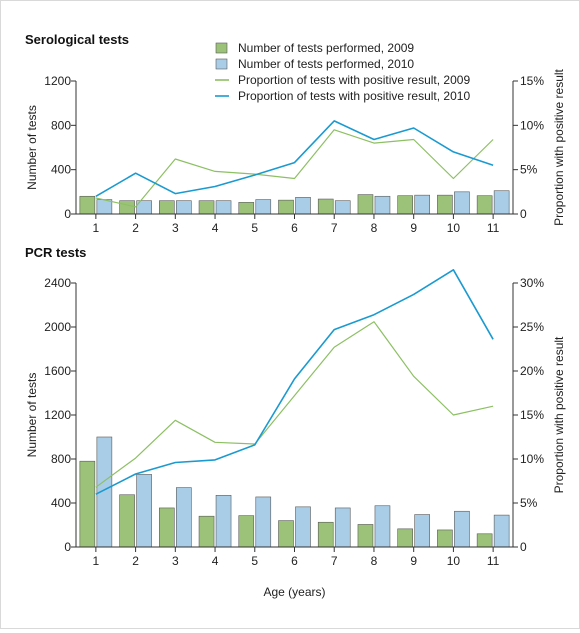 This screenshot has height=633, width=580. What do you see at coordinates (532, 283) in the screenshot?
I see `y-tick-label-right: 30%` at bounding box center [532, 283].